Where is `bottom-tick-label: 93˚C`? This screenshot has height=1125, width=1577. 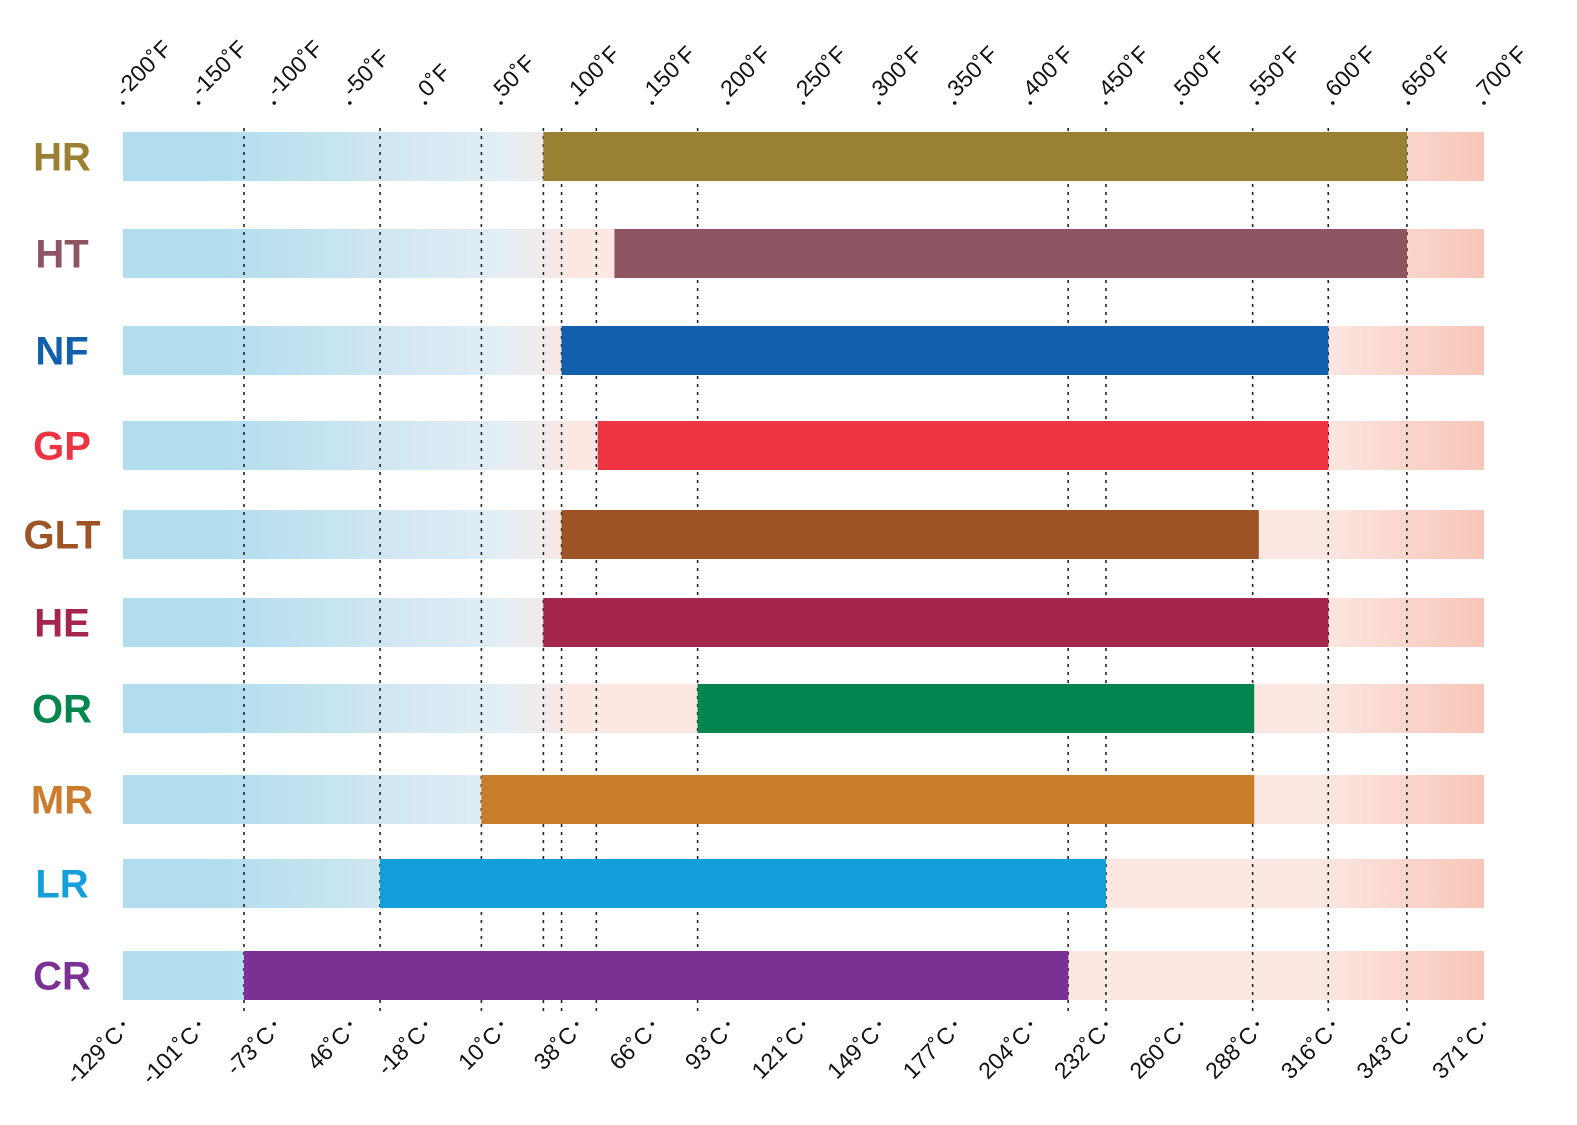 bottom-tick-label: 93˚C is located at coordinates (707, 1048).